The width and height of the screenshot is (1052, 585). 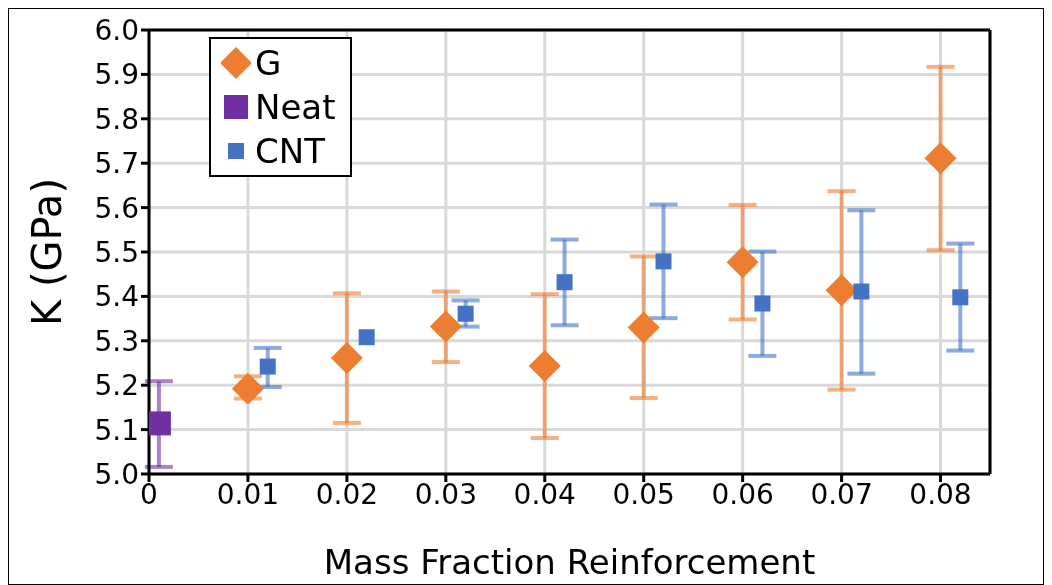 I want to click on x-tick-label: 0.05, so click(x=643, y=494).